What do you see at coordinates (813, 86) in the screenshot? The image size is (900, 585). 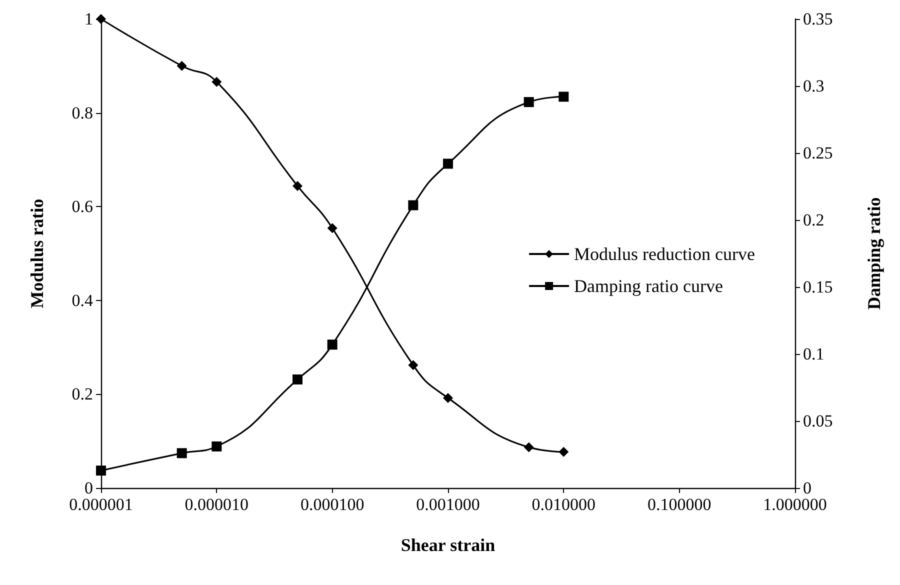 I see `y2-tick-label: 0.3` at bounding box center [813, 86].